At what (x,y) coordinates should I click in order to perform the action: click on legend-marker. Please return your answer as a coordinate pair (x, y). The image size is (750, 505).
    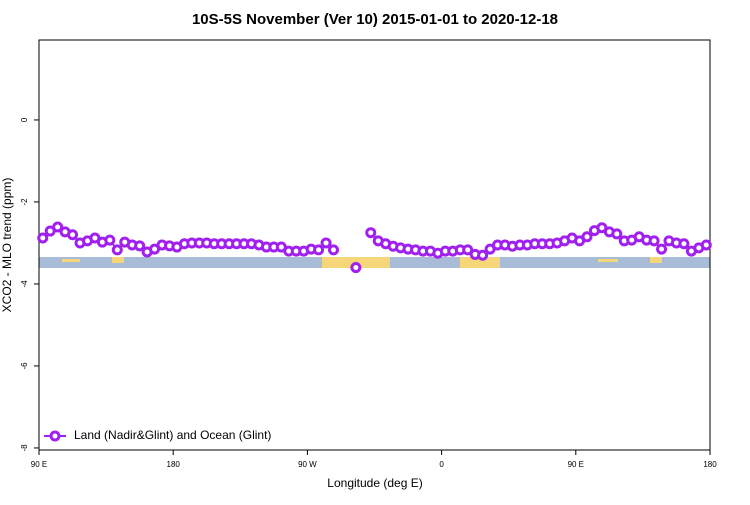
    Looking at the image, I should click on (55, 436).